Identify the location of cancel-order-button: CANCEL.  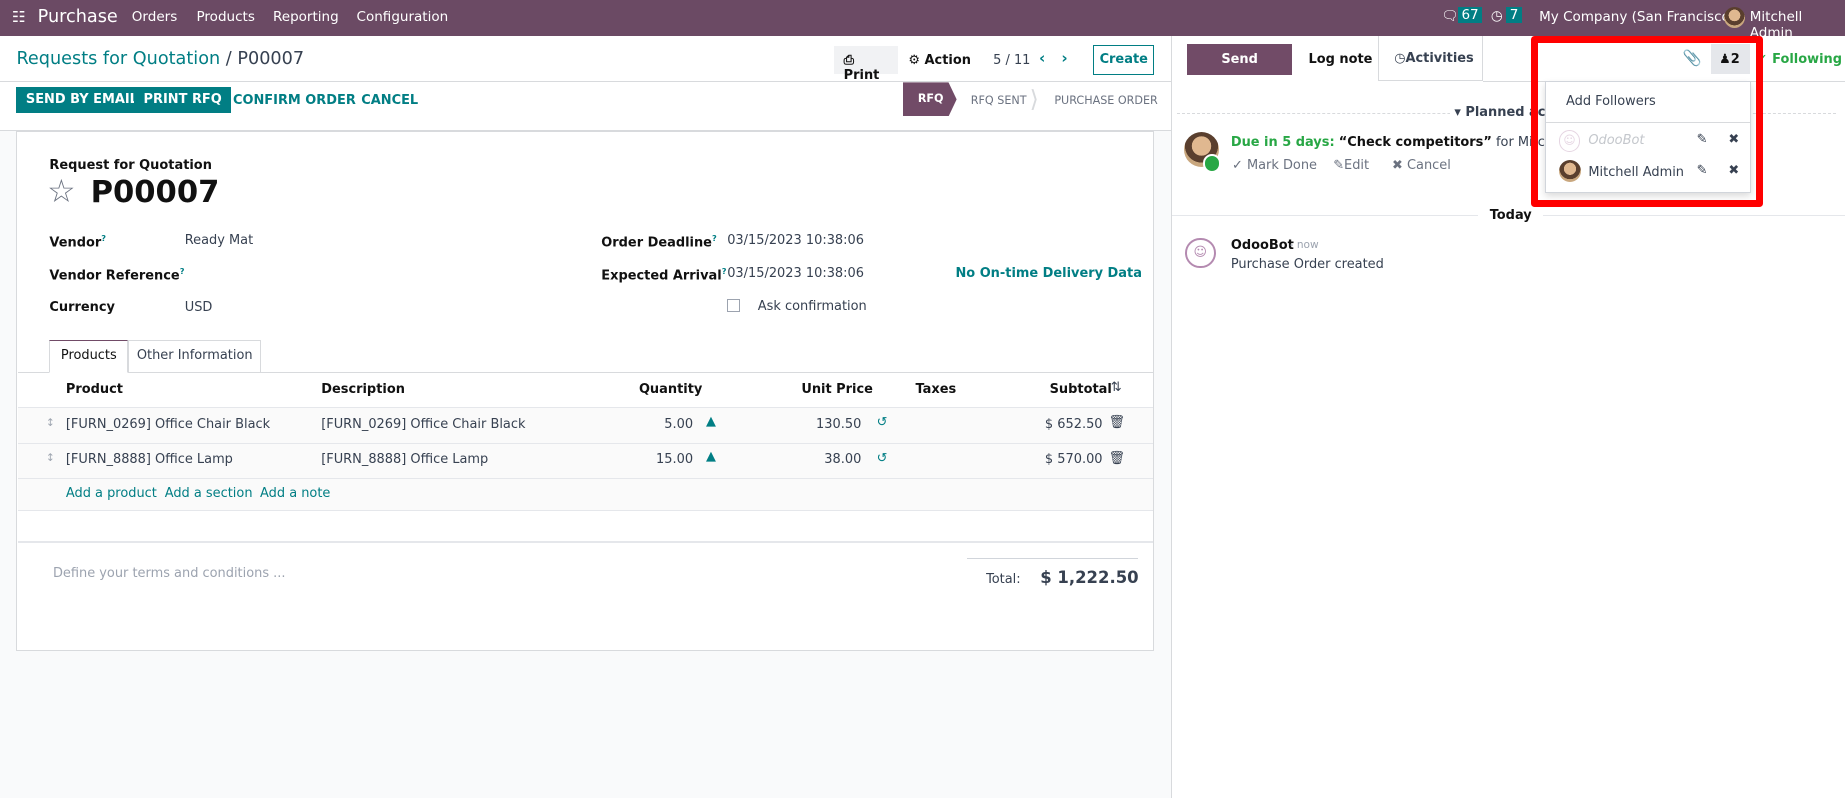
(390, 100).